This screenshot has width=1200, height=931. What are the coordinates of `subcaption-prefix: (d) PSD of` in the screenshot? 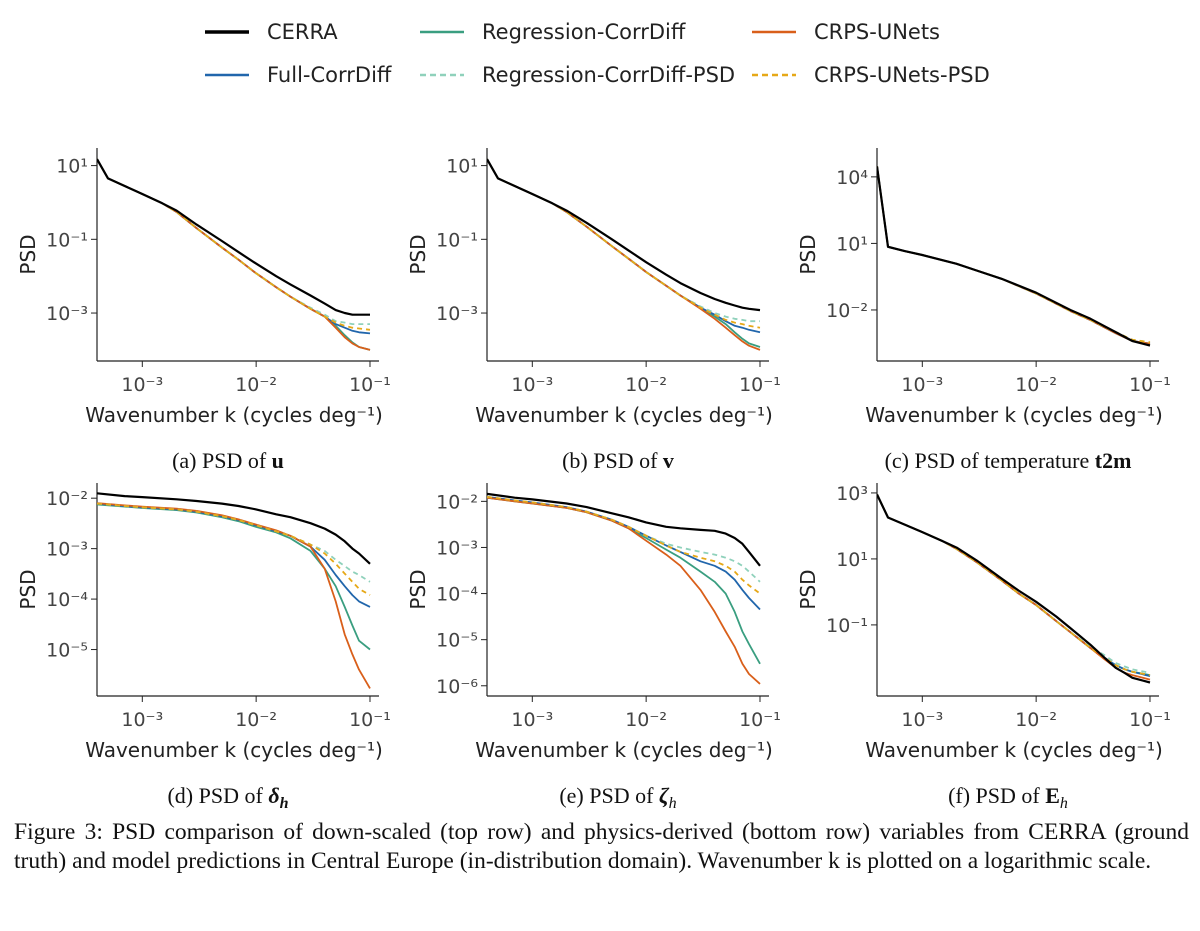 It's located at (217, 795).